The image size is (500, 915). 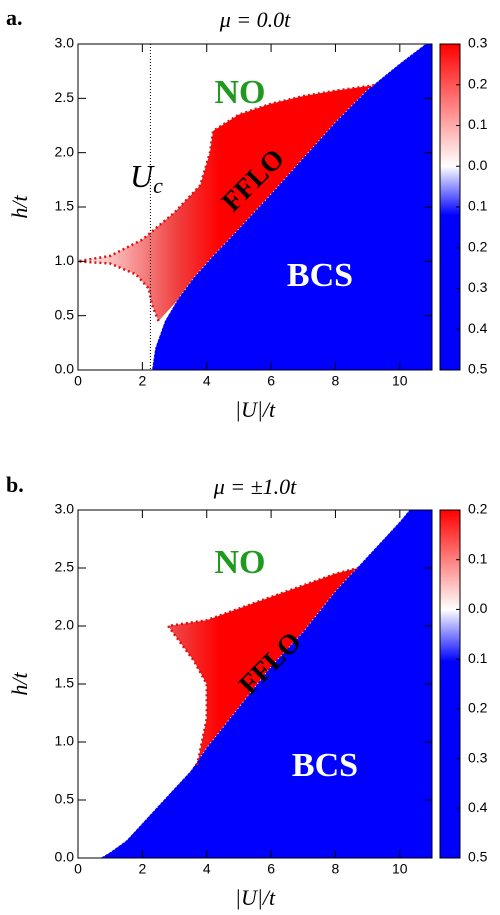 What do you see at coordinates (255, 19) in the screenshot?
I see `chart-title: μ = 0.0t` at bounding box center [255, 19].